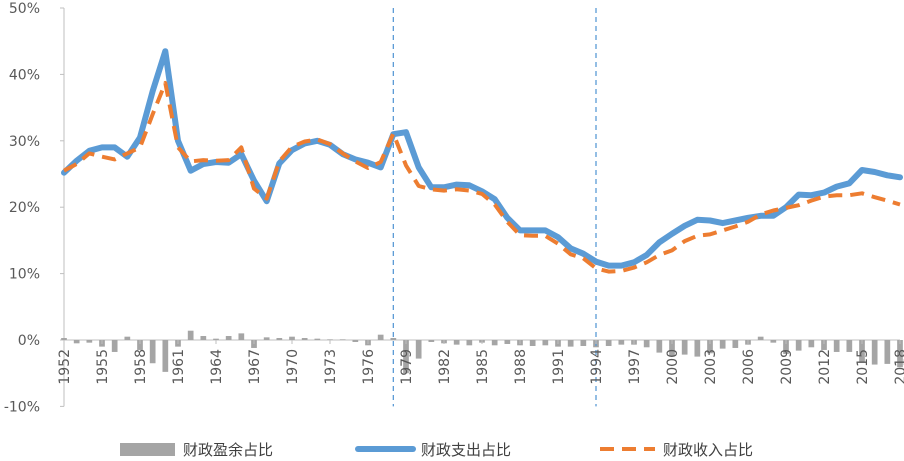  Describe the element at coordinates (787, 367) in the screenshot. I see `x-tick-label: 2009` at that location.